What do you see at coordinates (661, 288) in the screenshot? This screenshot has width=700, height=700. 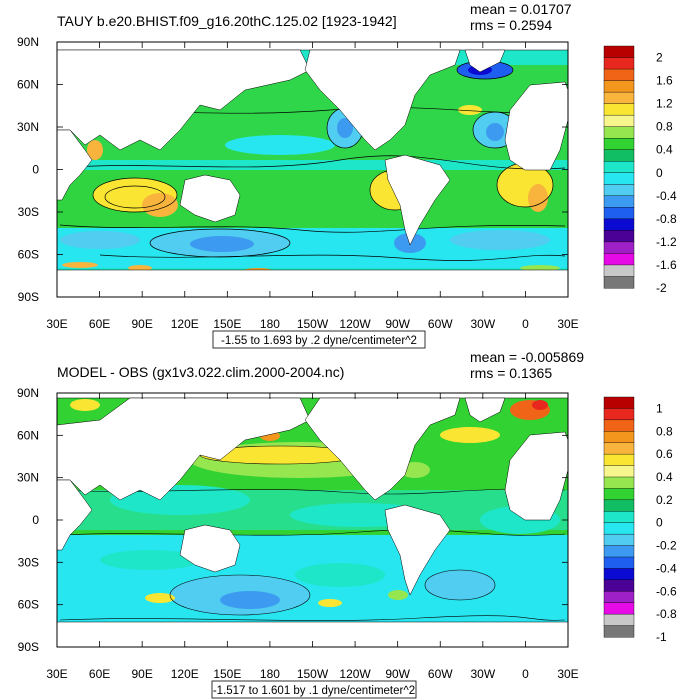 I see `colorbar-label: -2` at bounding box center [661, 288].